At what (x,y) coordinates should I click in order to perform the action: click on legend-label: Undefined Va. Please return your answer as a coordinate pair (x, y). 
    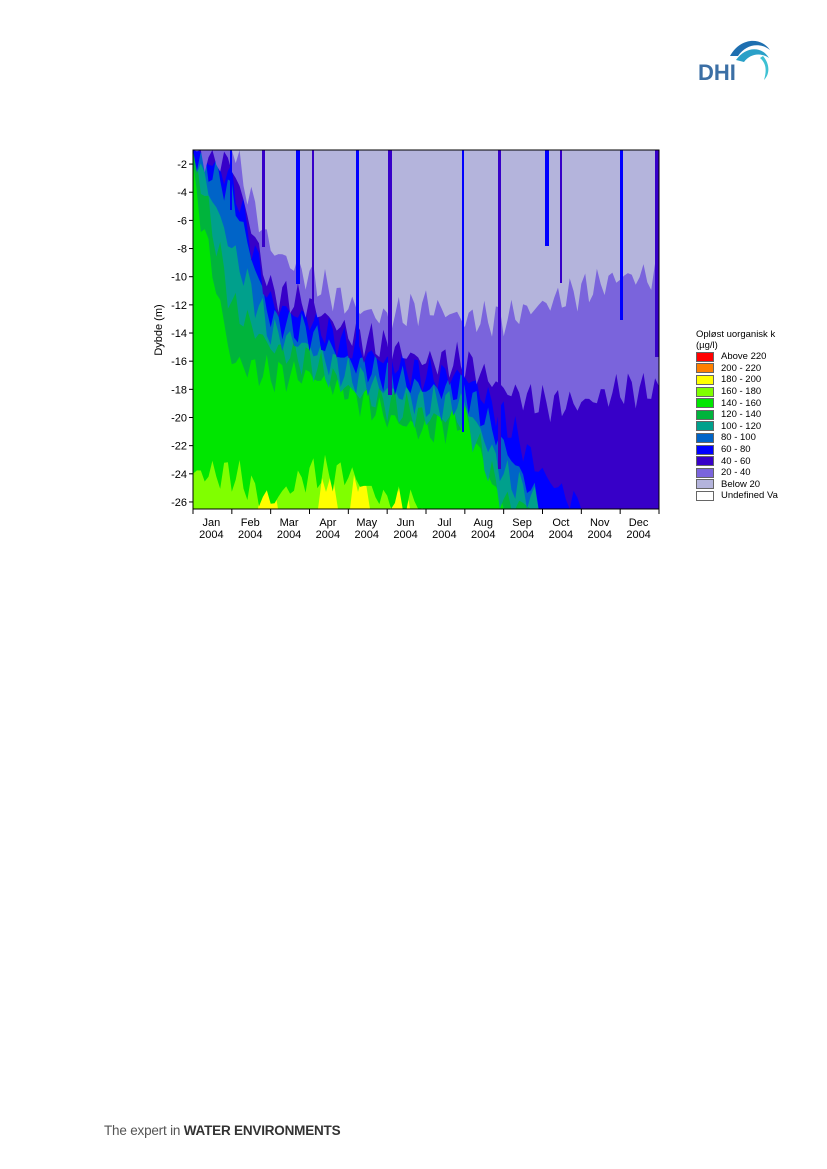
    Looking at the image, I should click on (749, 496).